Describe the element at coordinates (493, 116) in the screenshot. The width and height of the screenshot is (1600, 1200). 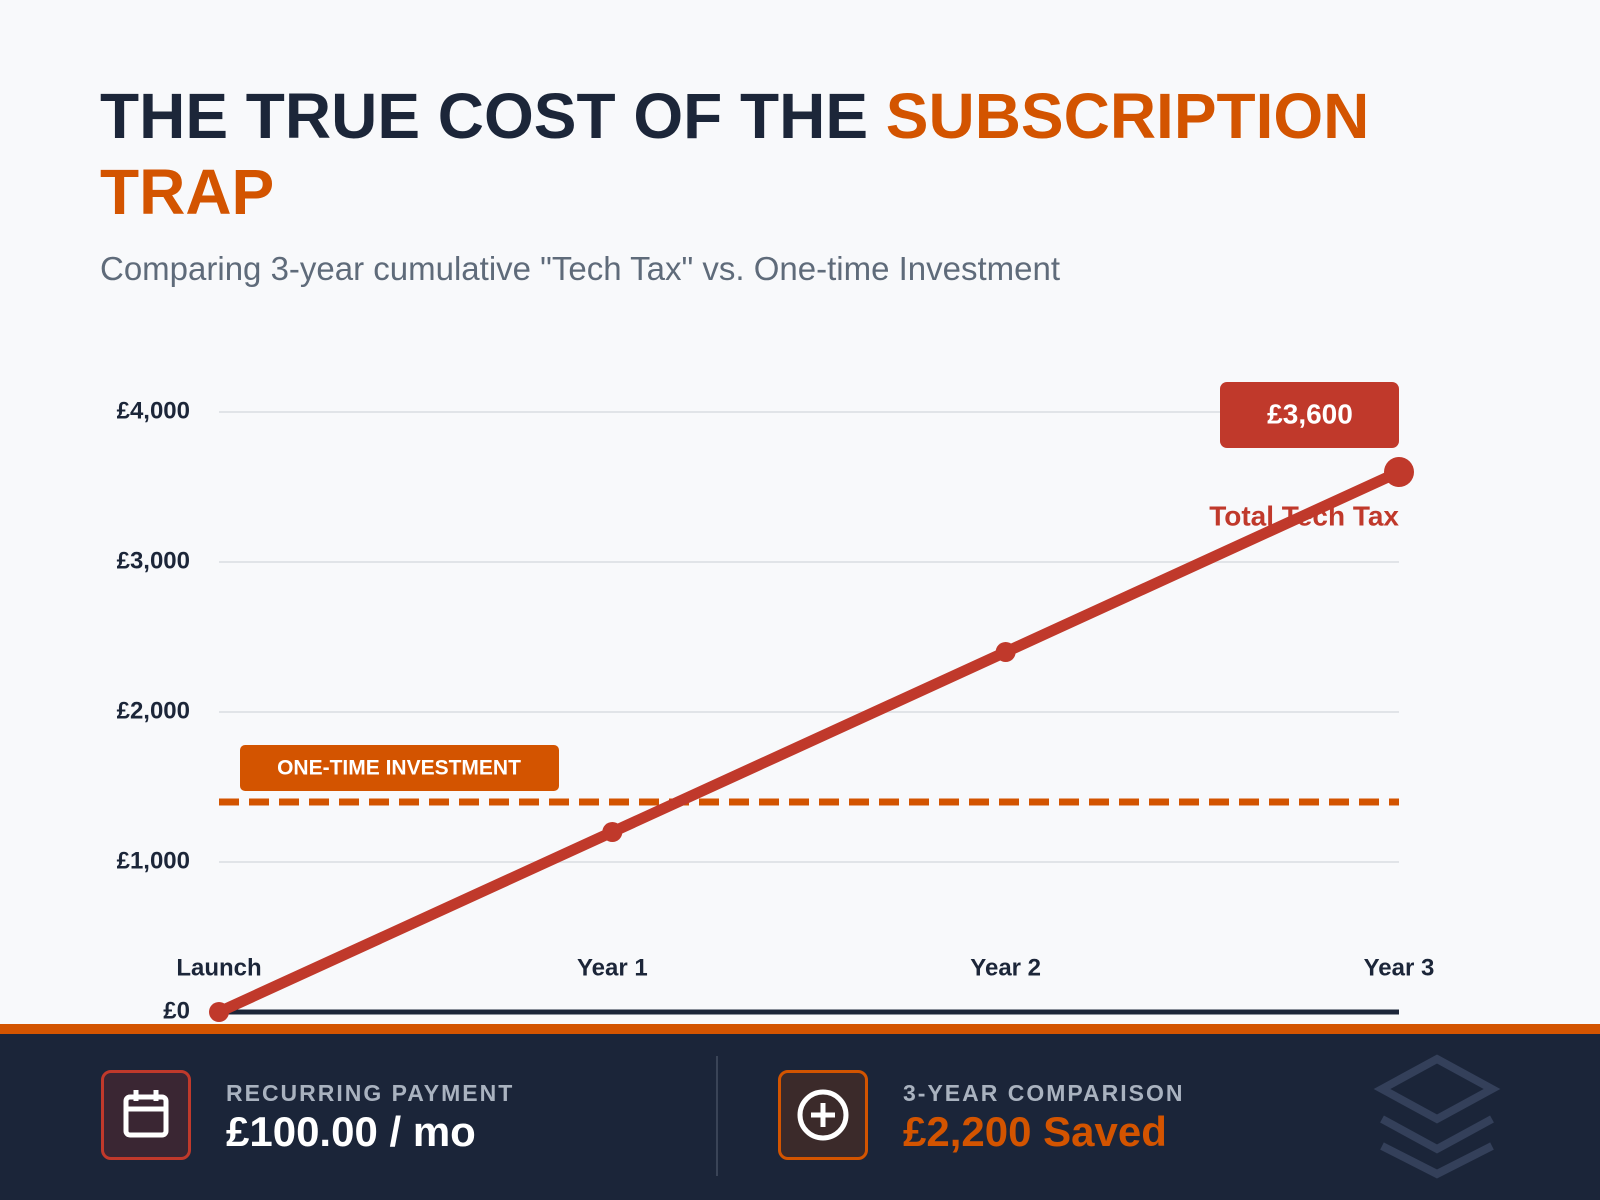
I see `title-text: THE TRUE COST OF THE` at that location.